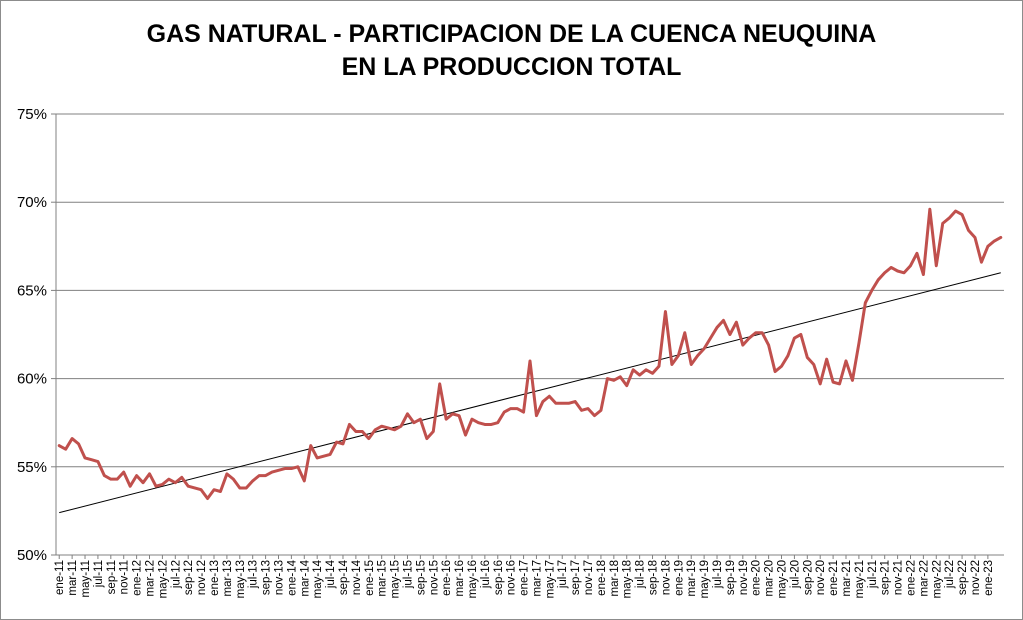  Describe the element at coordinates (873, 574) in the screenshot. I see `x-tick-label: jul-21` at that location.